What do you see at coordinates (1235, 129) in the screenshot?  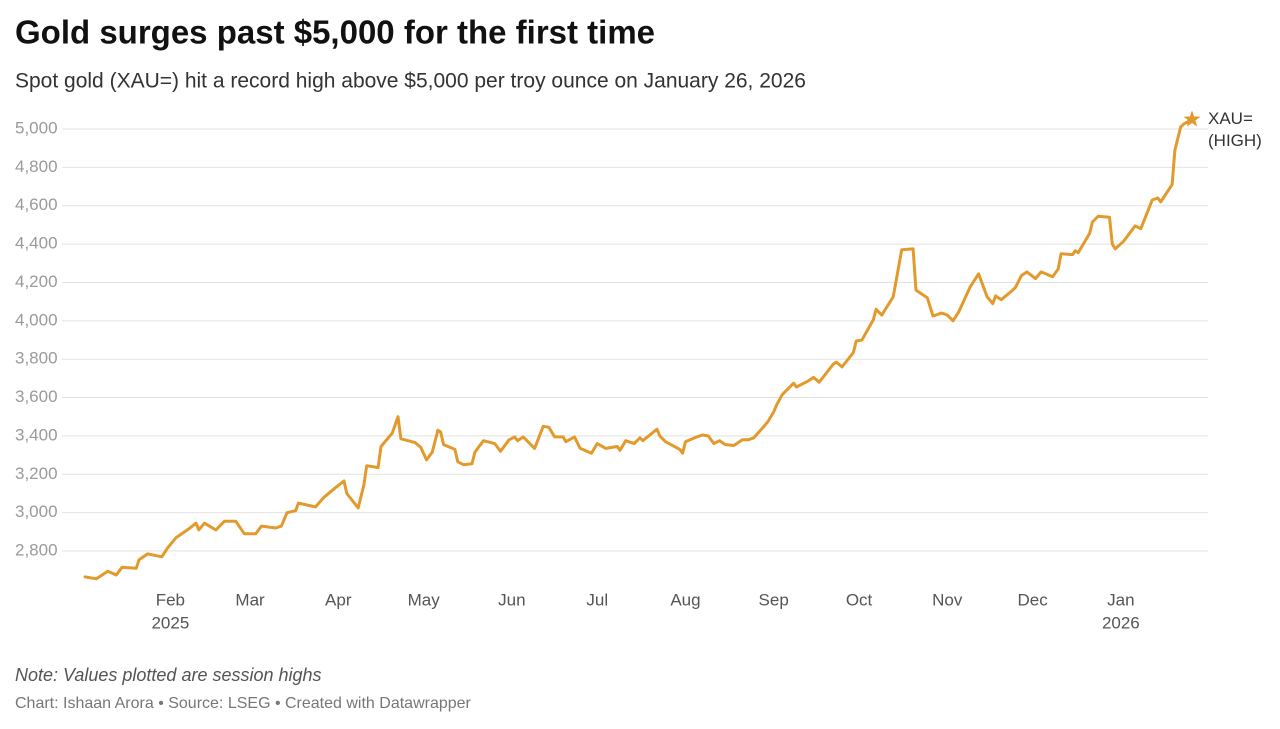 I see `series-label: XAU= (HIGH)` at bounding box center [1235, 129].